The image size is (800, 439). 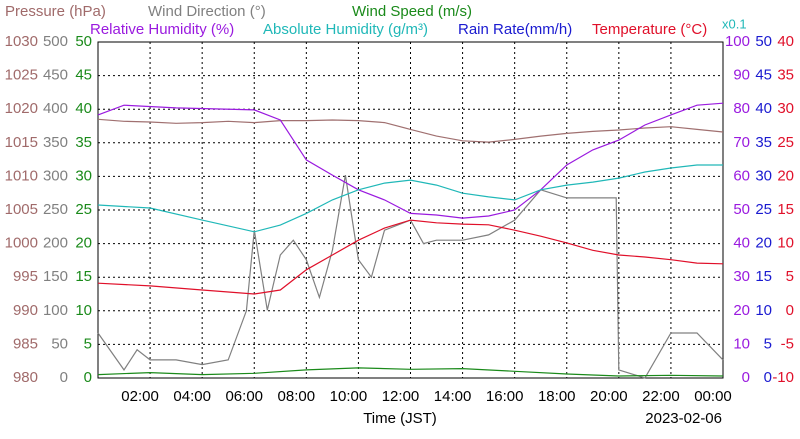 What do you see at coordinates (55, 276) in the screenshot?
I see `y-tick-label: 150` at bounding box center [55, 276].